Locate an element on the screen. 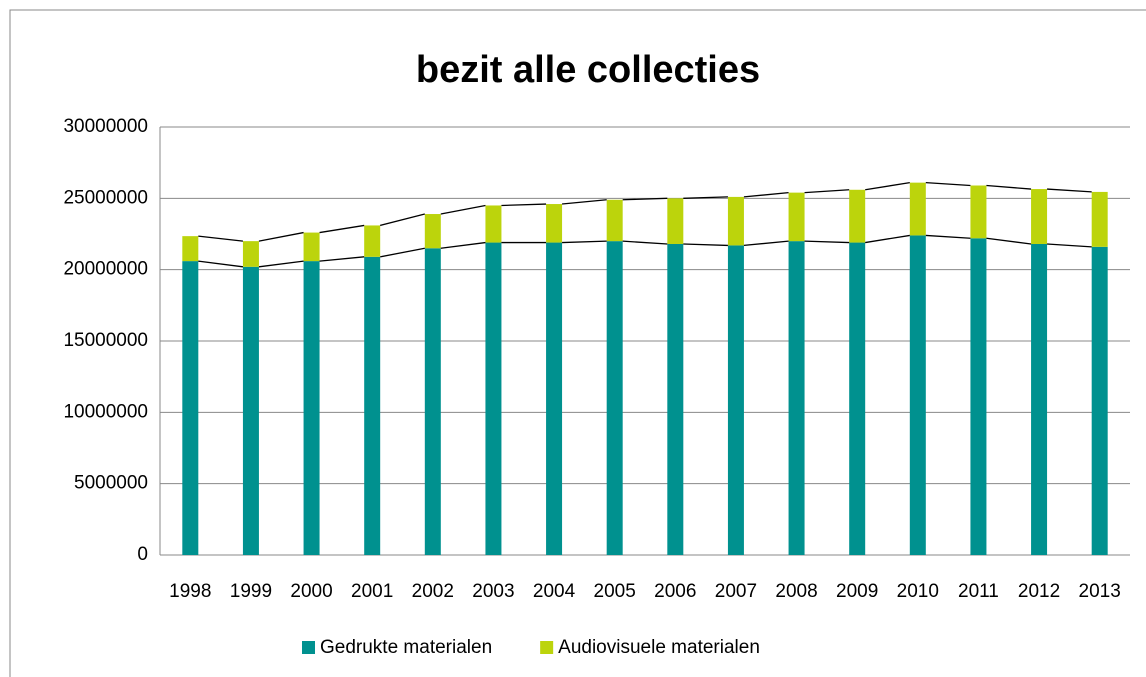 The image size is (1146, 677). x-tick-label: 2010 is located at coordinates (918, 591).